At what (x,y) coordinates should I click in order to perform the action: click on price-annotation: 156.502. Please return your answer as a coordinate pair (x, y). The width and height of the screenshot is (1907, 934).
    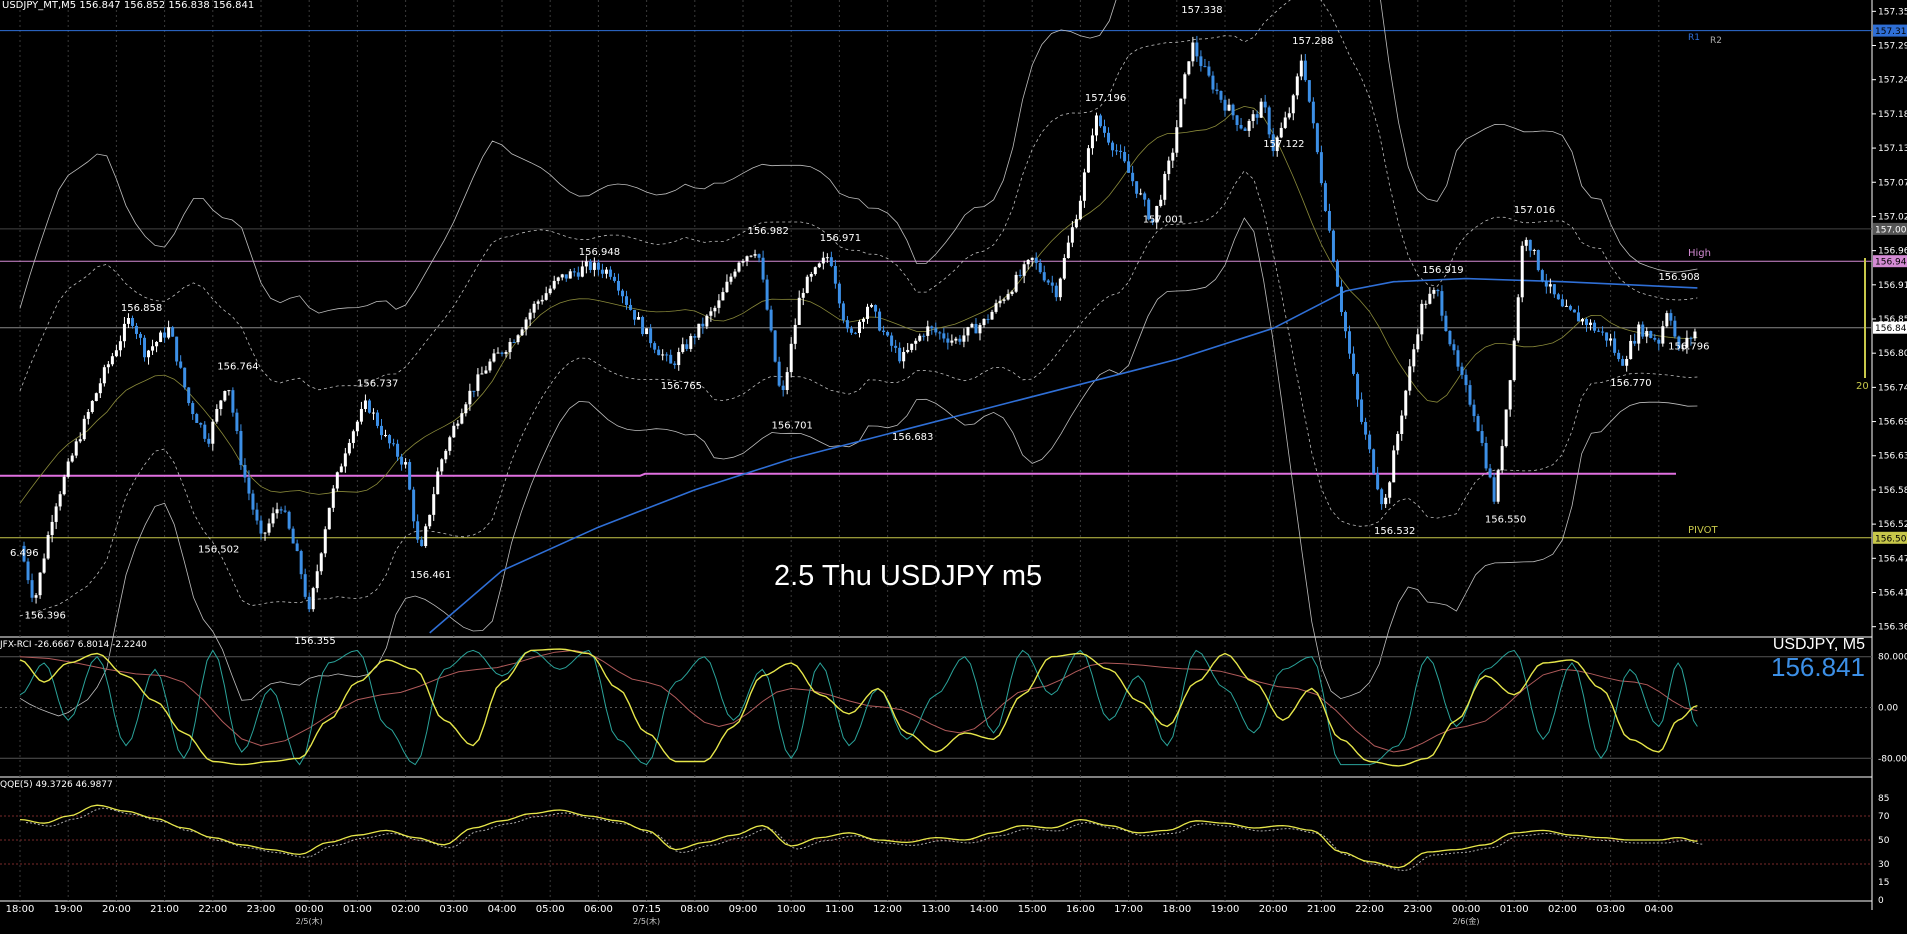
    Looking at the image, I should click on (218, 549).